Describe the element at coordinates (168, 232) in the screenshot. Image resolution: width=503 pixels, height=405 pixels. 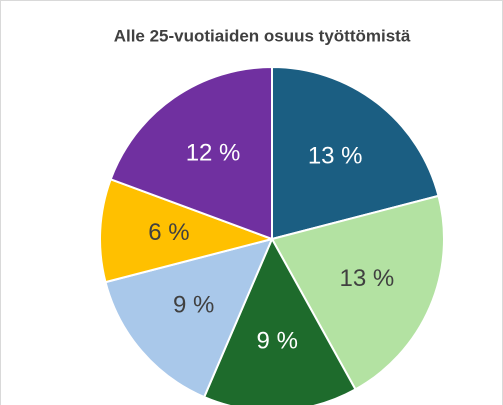
I see `data-label: 6 %` at that location.